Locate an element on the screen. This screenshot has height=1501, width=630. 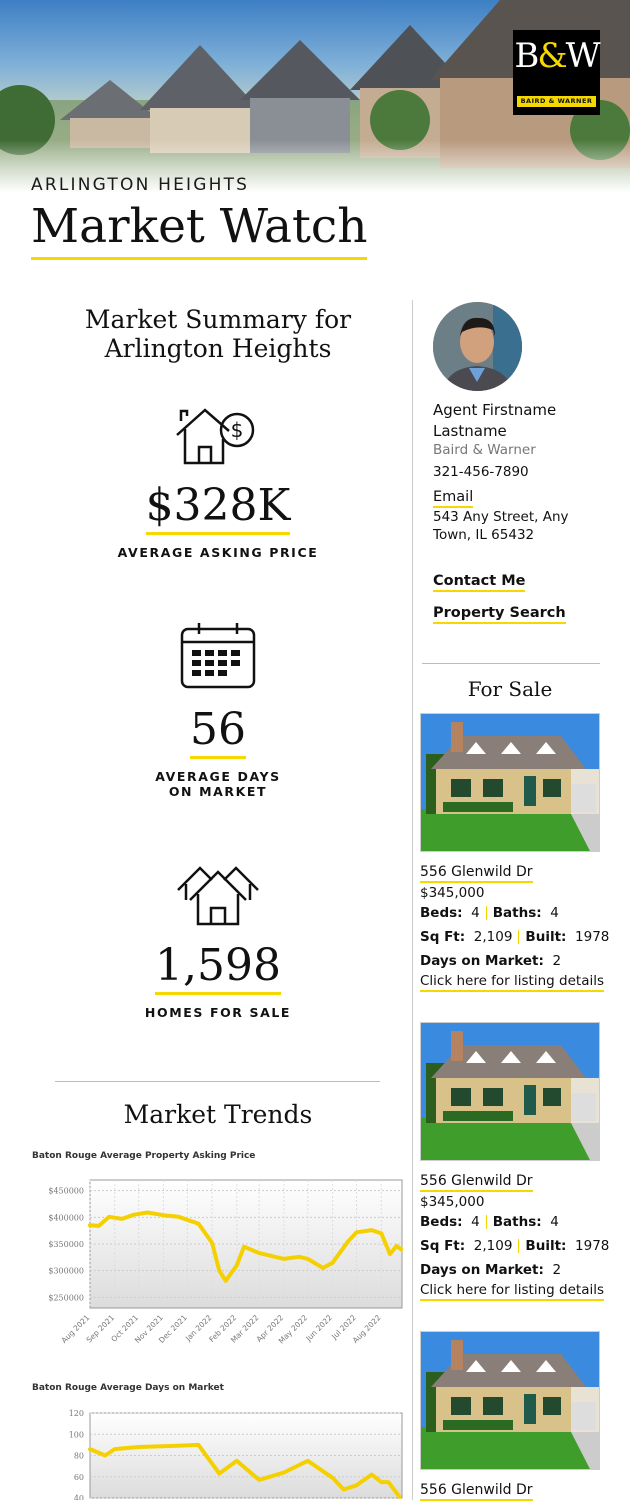
stat-label-line1: AVERAGE DAYS is located at coordinates (218, 776).